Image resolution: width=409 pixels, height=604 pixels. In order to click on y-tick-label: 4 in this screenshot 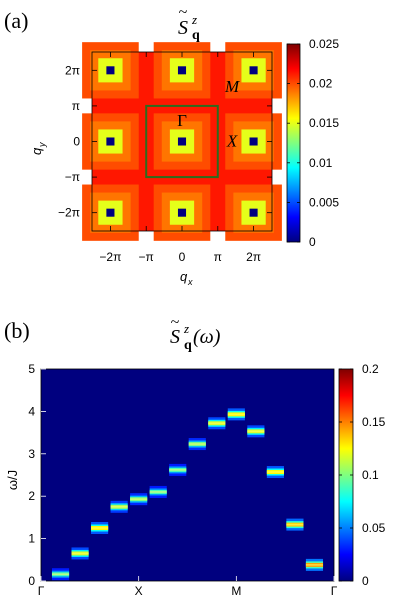, I will do `click(31, 411)`.